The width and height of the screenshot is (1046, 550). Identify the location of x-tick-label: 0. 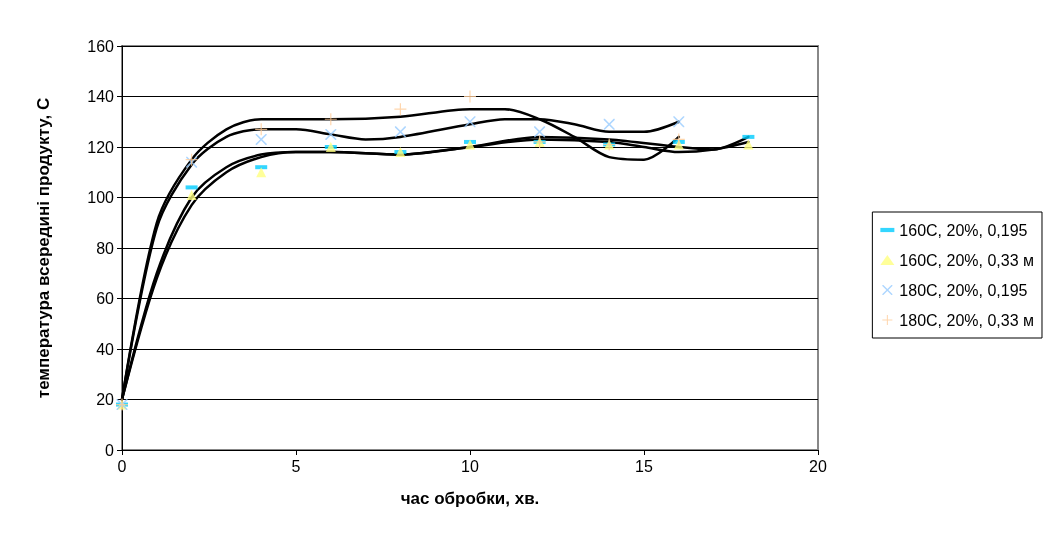
(122, 466).